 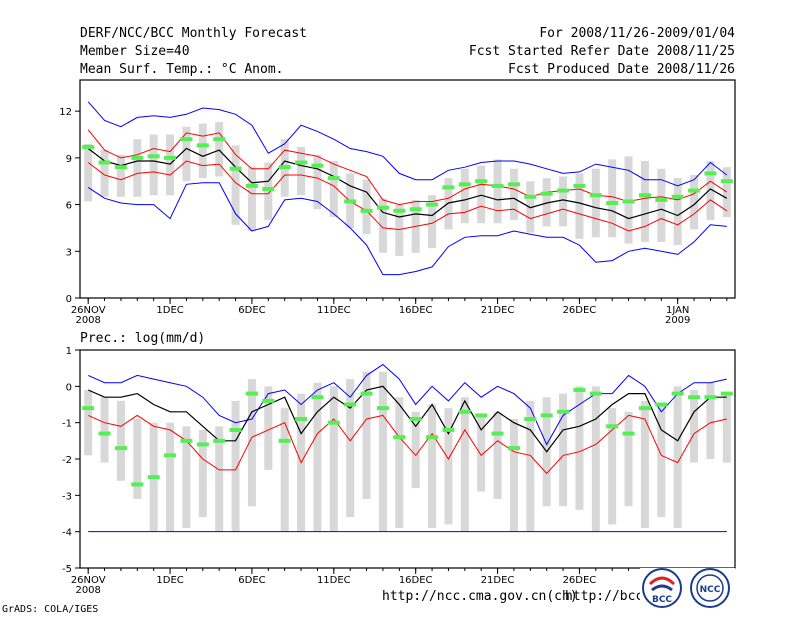 I want to click on forecast-start-date: Fcst Started Refer Date 2008/11/25, so click(x=601, y=51).